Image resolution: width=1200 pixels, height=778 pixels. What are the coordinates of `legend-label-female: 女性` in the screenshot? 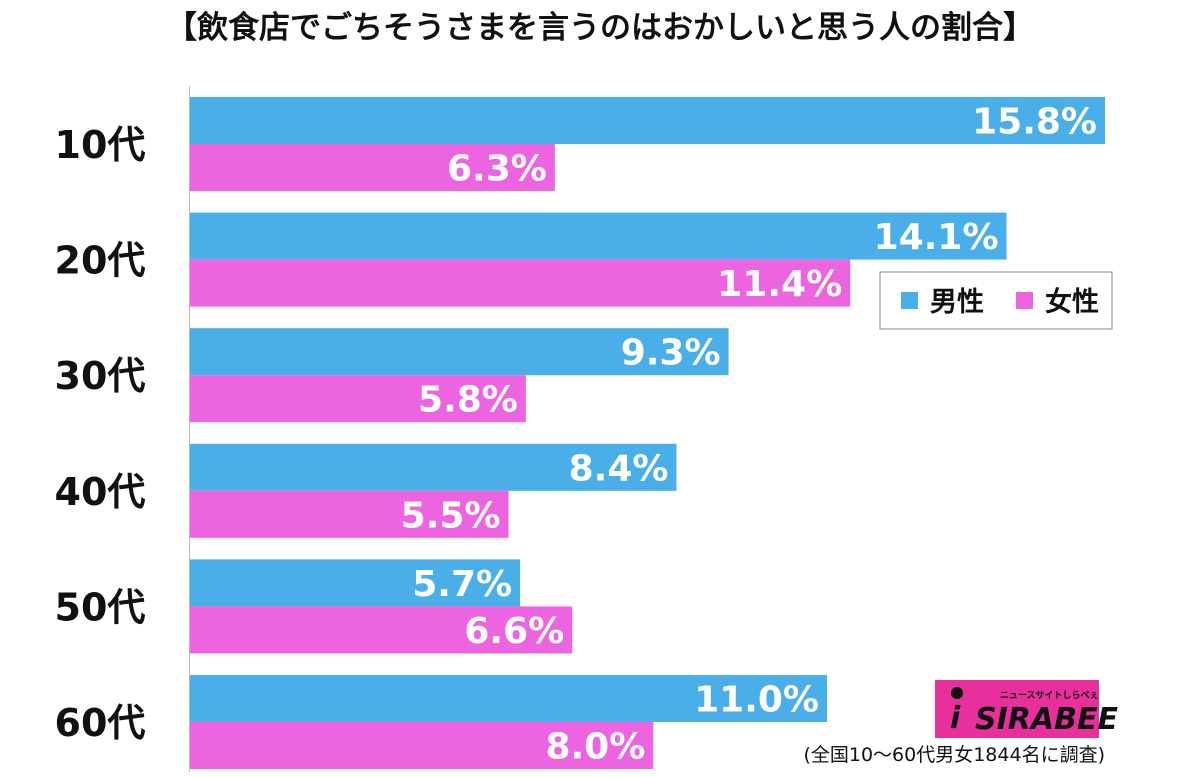 It's located at (1072, 302).